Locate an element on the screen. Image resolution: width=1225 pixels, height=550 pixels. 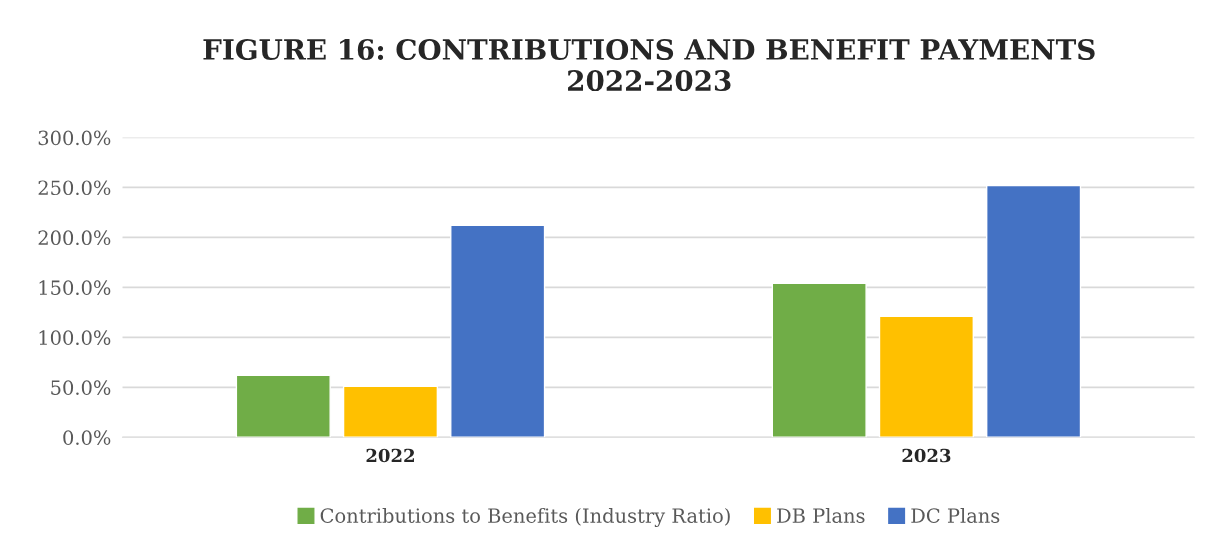
y-tick-label: 100.0% is located at coordinates (75, 337).